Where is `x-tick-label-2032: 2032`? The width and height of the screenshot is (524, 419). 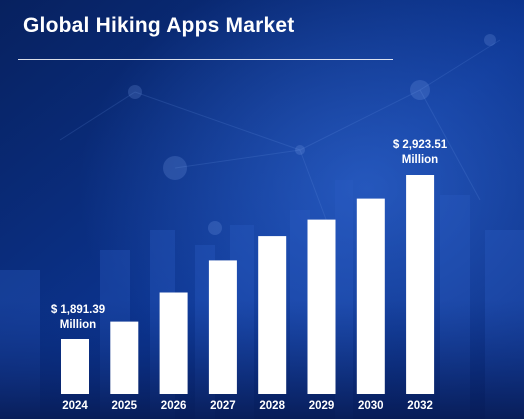
x-tick-label-2032: 2032 is located at coordinates (420, 406).